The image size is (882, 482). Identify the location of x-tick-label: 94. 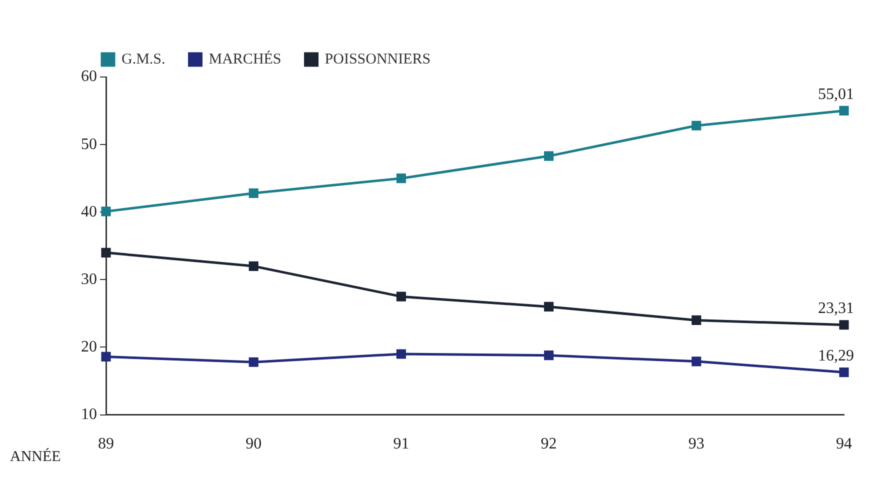
(844, 444).